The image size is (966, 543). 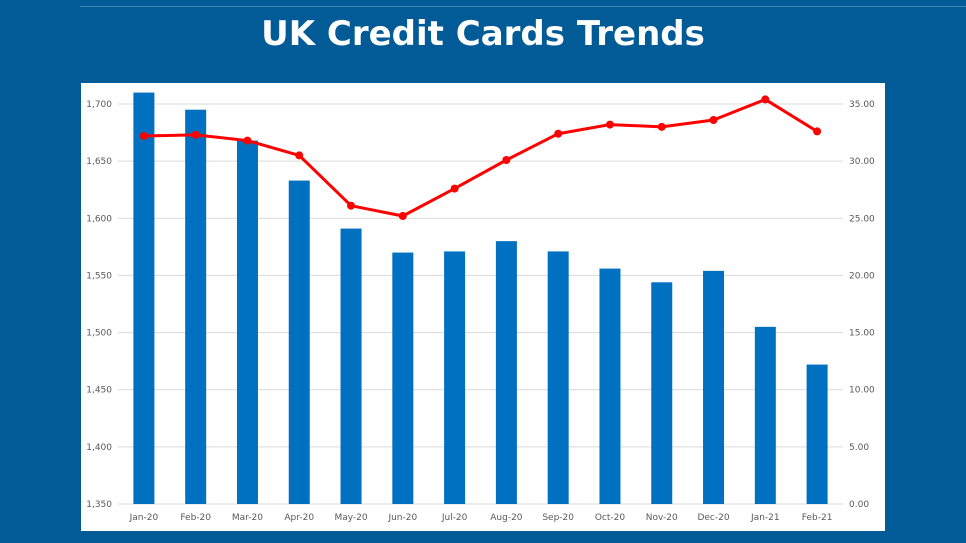 I want to click on right-axis-tick-label: 15.00, so click(x=862, y=334).